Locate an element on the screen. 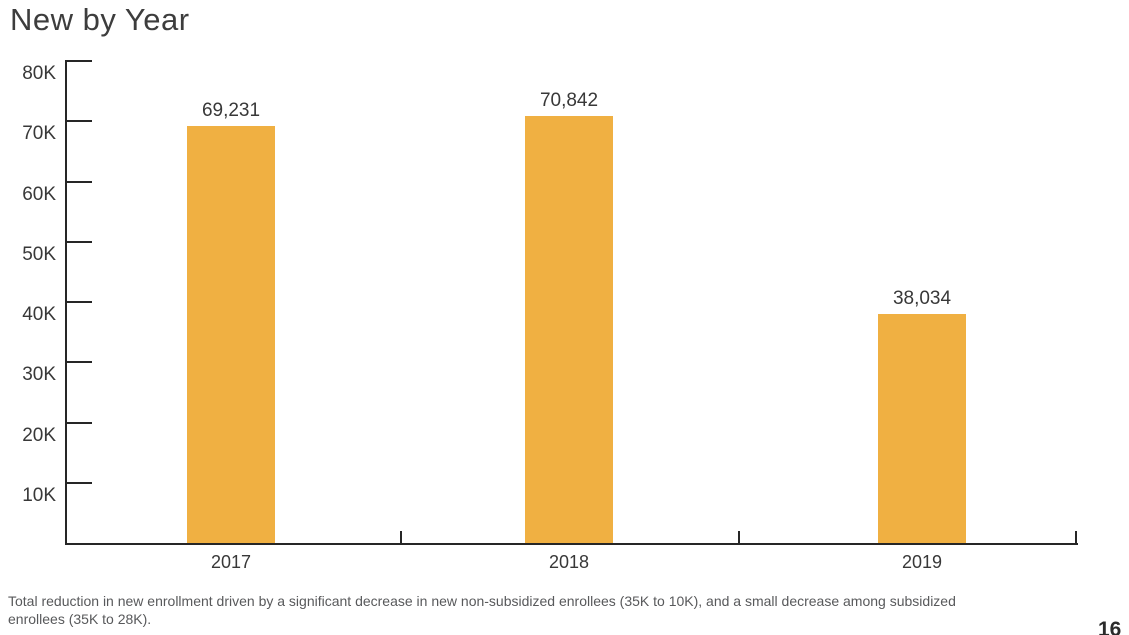  page-number: 16 is located at coordinates (1110, 626).